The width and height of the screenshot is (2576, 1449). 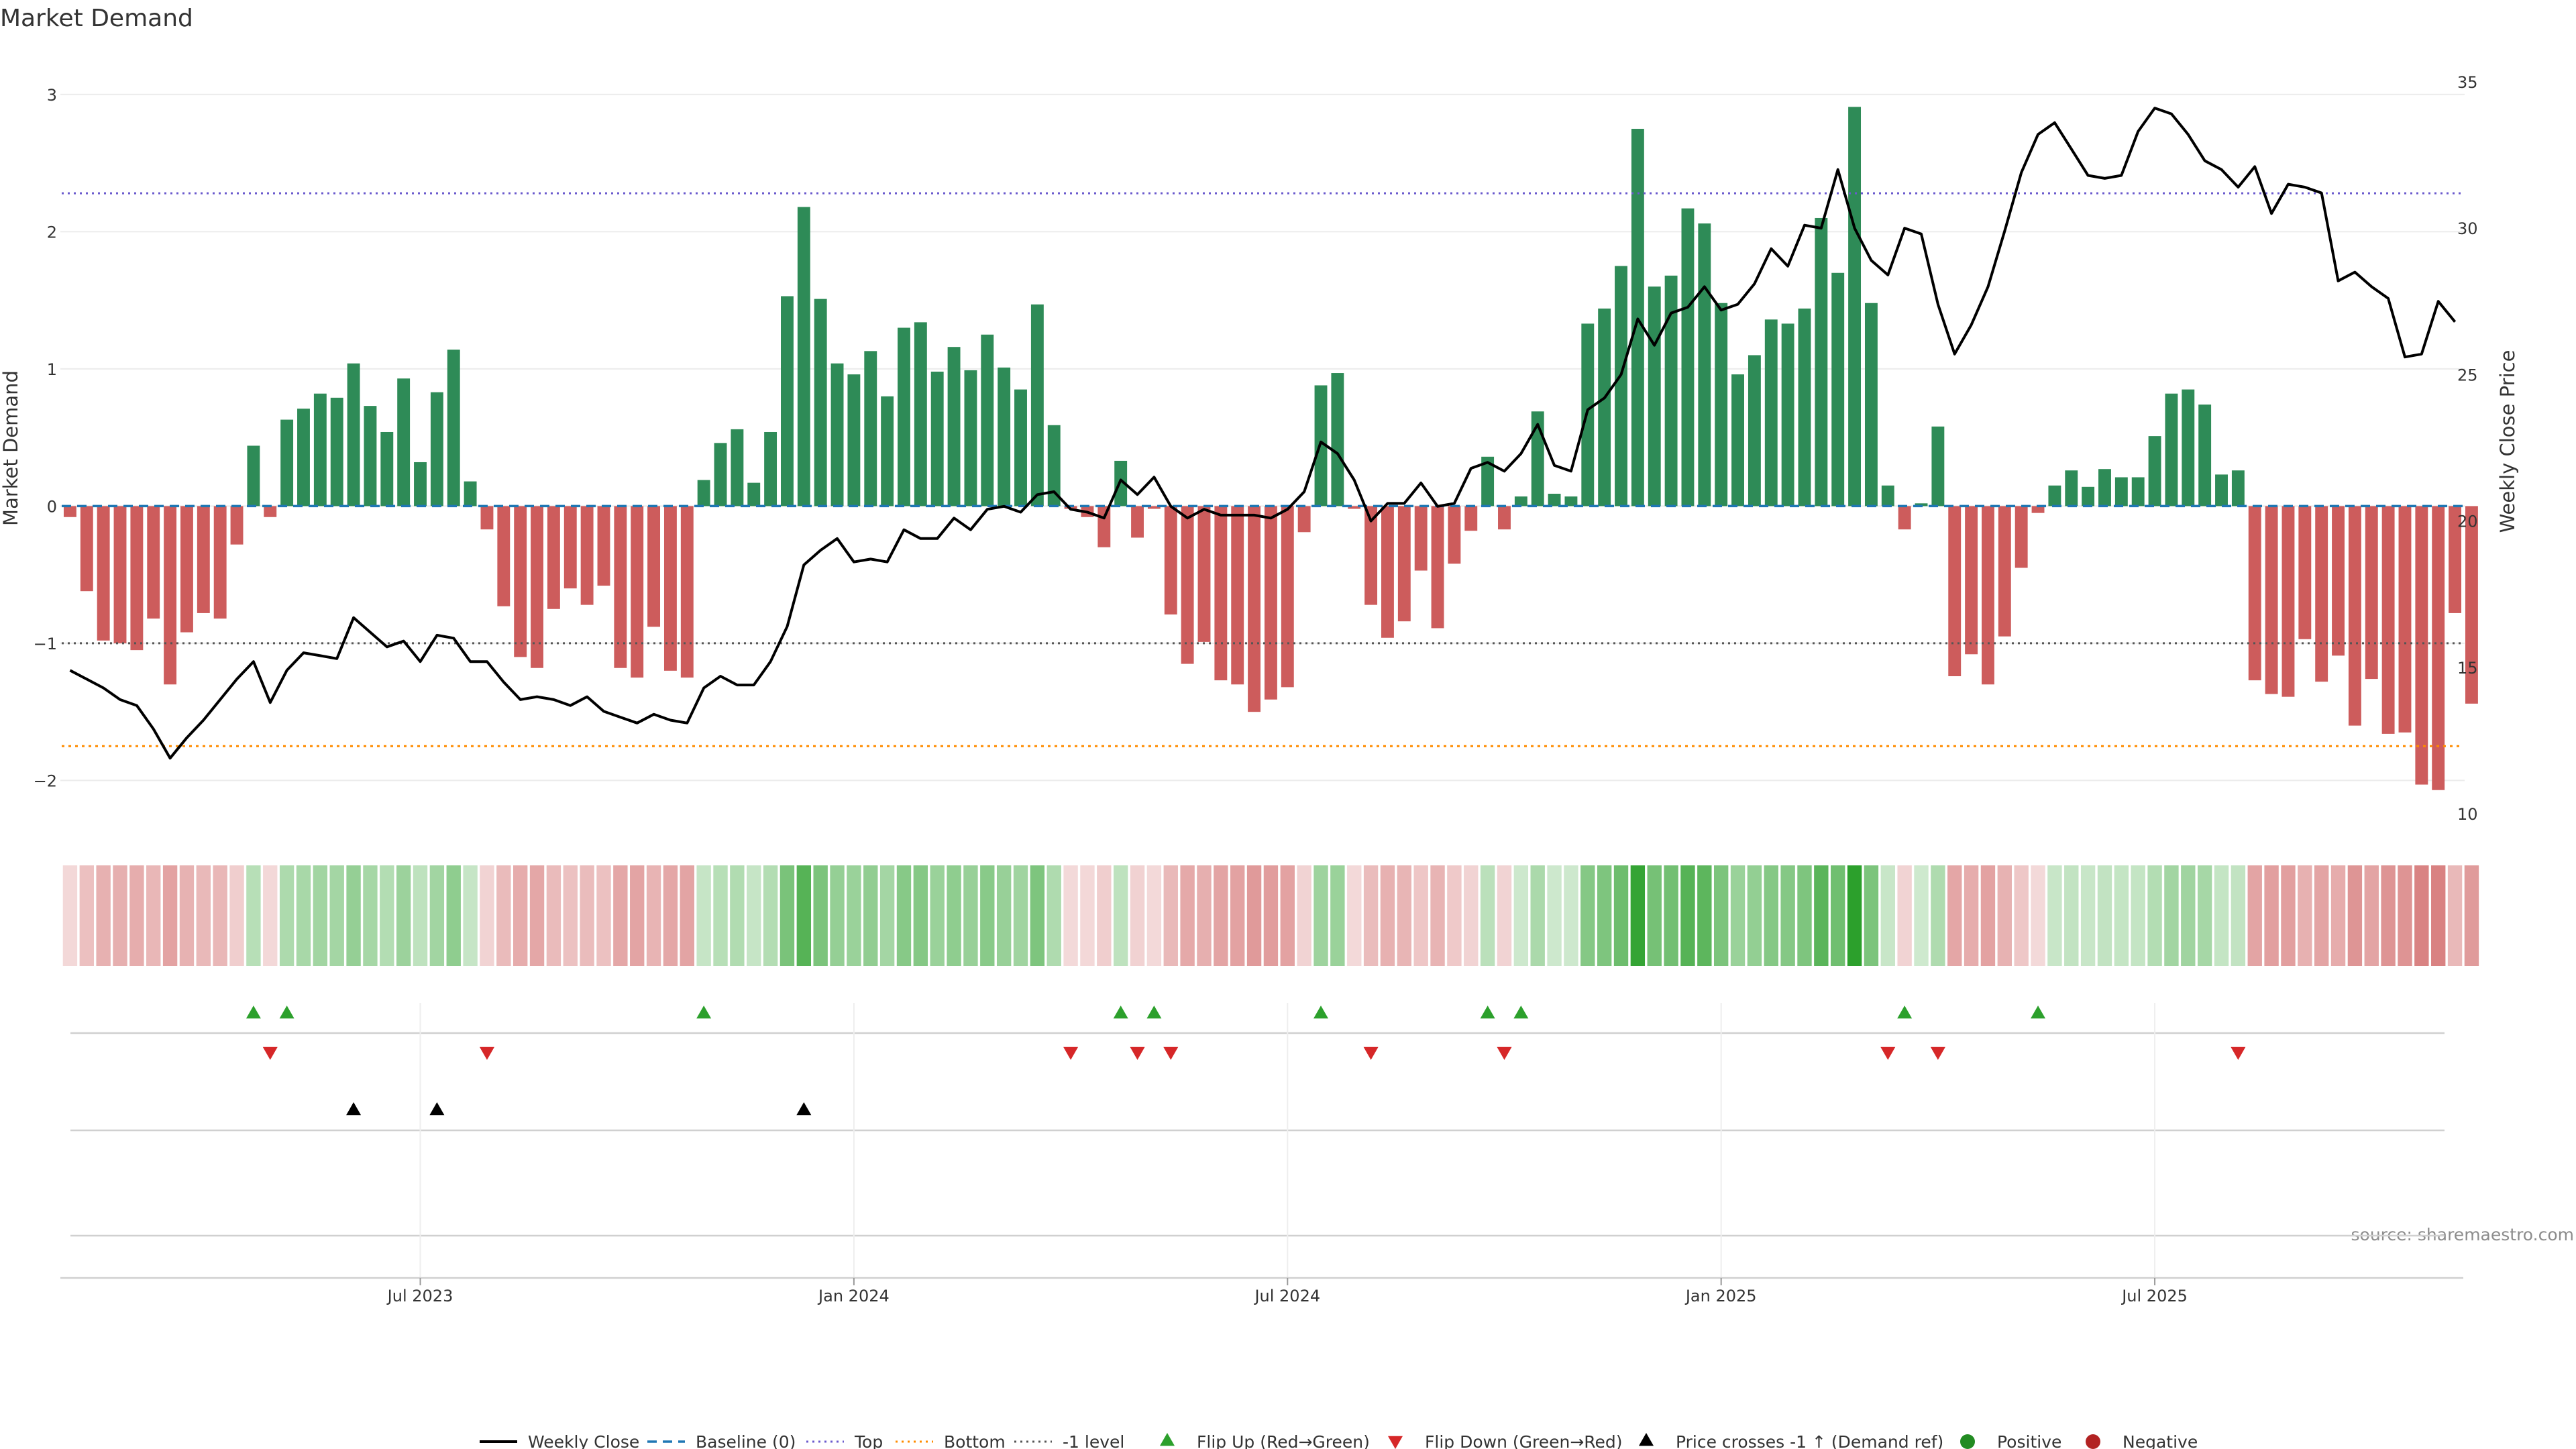 What do you see at coordinates (2093, 1441) in the screenshot?
I see `legend-swatch-dot` at bounding box center [2093, 1441].